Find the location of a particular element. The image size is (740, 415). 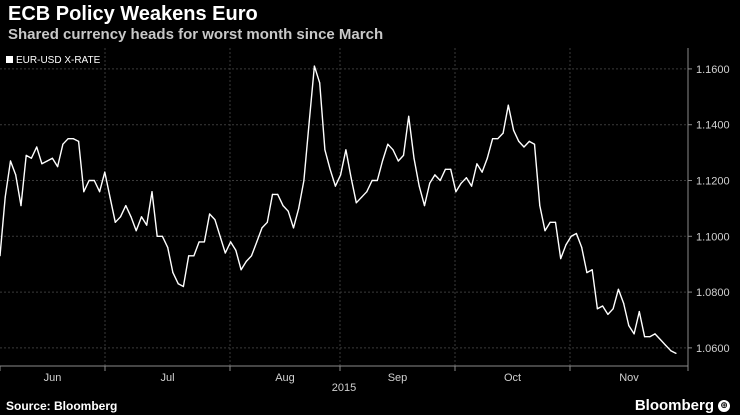

year-label: 2015 is located at coordinates (344, 388).